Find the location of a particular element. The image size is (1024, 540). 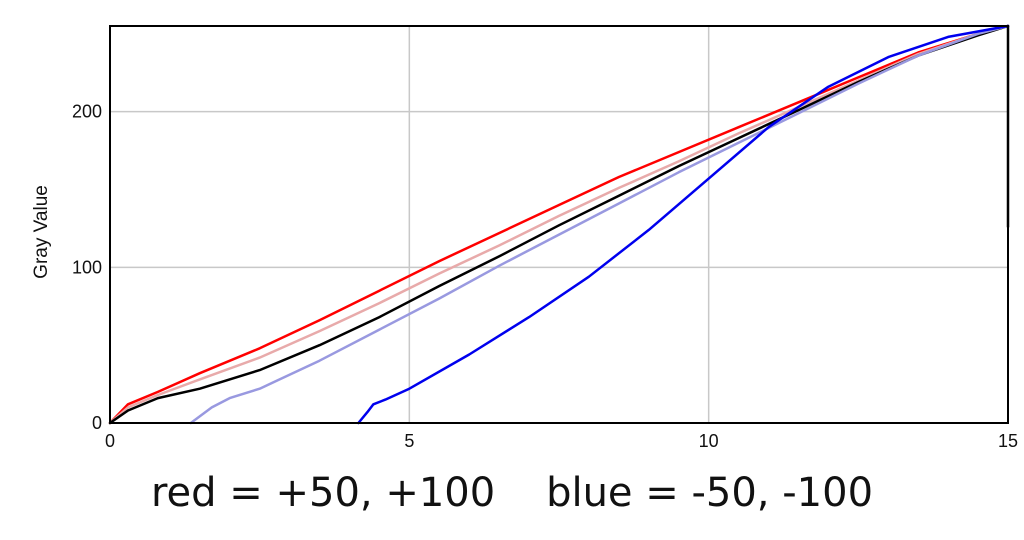

x-tick-label: 15 is located at coordinates (1008, 441).